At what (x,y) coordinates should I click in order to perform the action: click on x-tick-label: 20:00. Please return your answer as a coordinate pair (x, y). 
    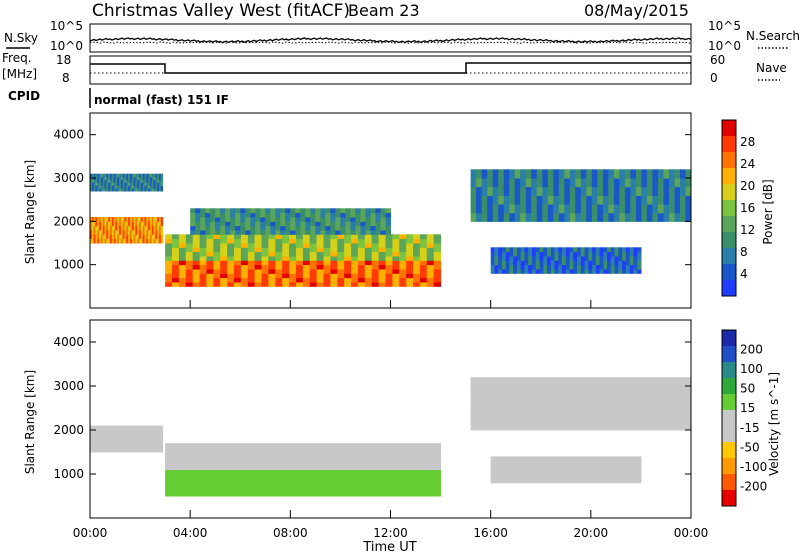
    Looking at the image, I should click on (591, 533).